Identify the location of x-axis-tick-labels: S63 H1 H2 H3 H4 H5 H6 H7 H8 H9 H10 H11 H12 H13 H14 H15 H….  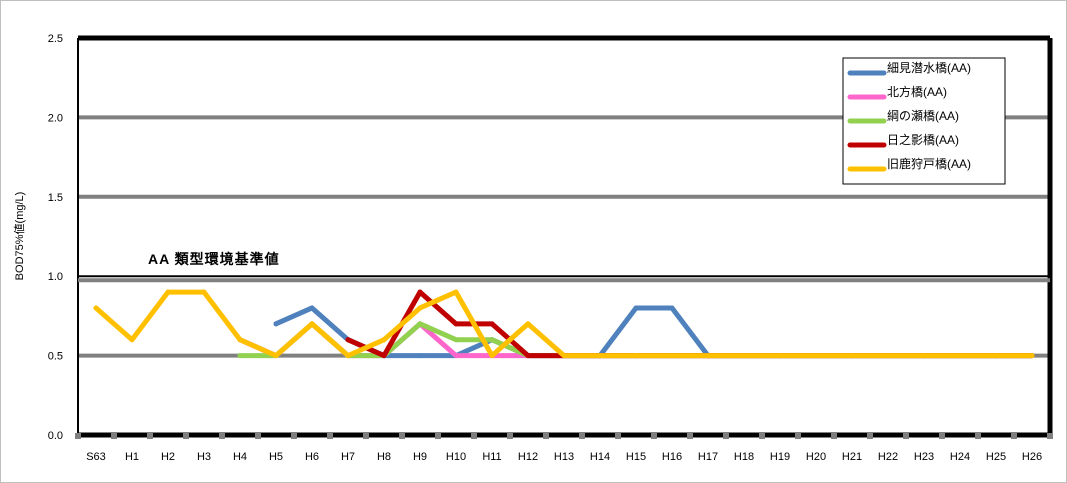
(564, 457).